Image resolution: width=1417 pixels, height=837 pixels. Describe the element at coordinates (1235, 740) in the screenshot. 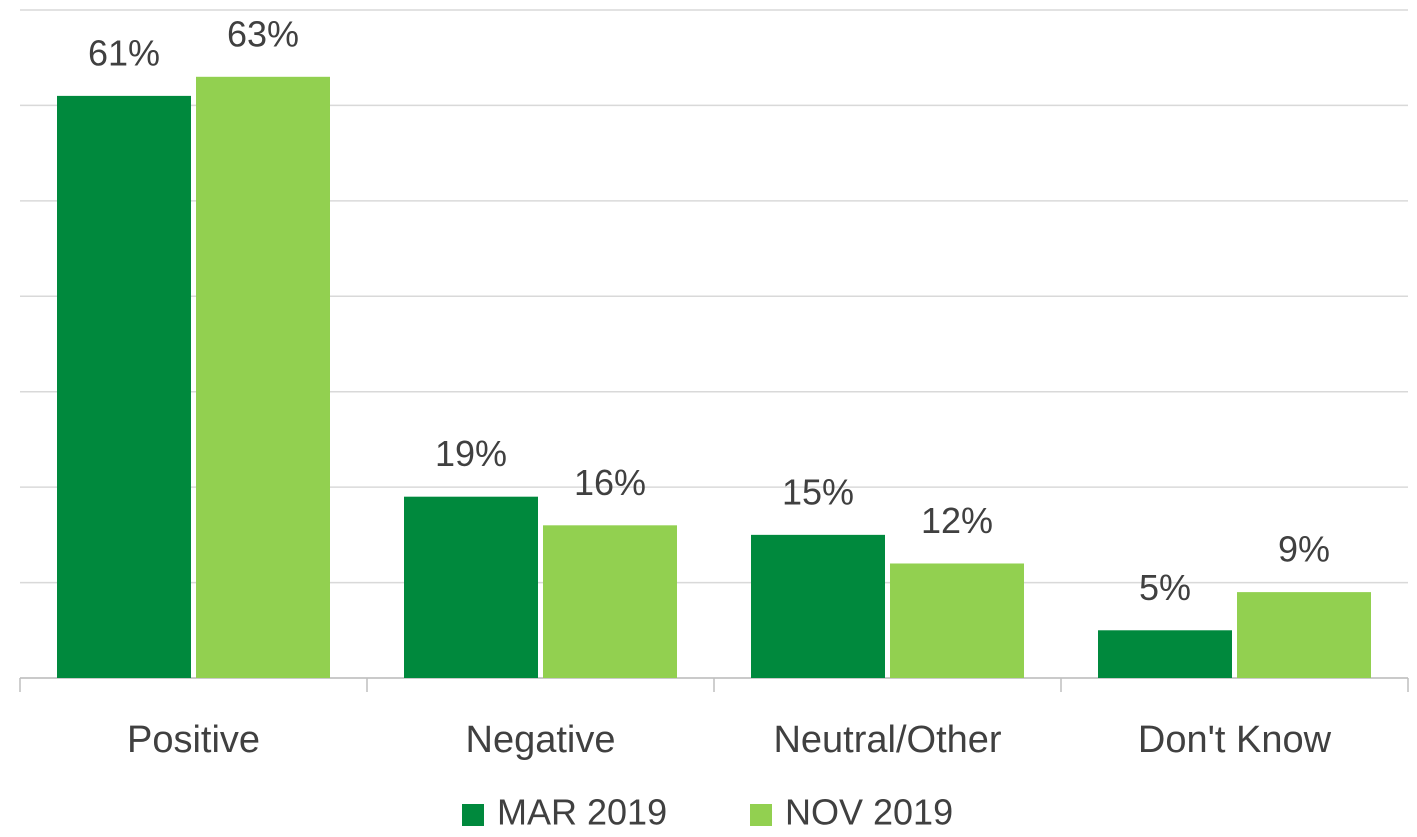

I see `x-tick-label: Don't Know` at that location.